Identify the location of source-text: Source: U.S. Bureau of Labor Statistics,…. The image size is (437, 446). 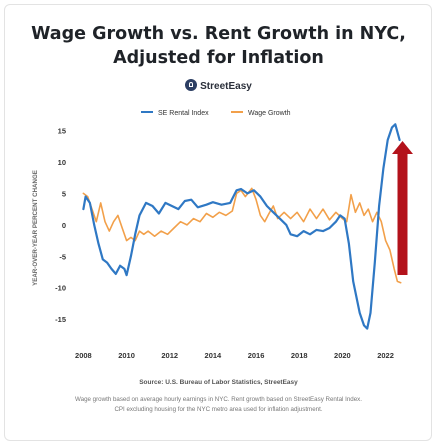
(218, 382).